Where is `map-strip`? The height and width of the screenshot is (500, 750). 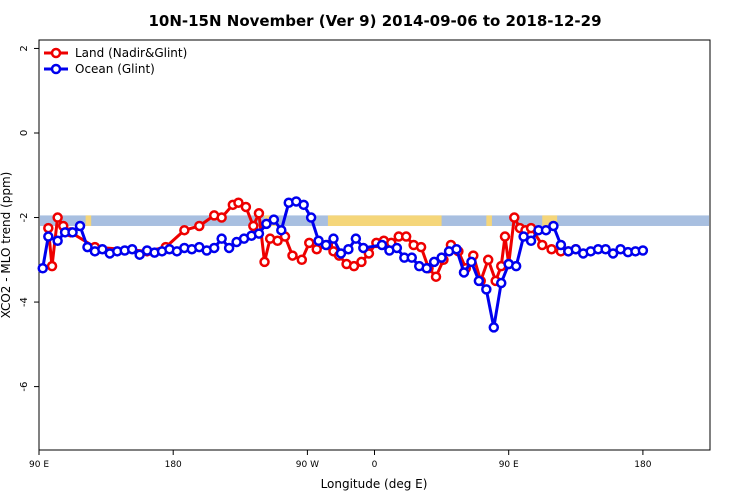 map-strip is located at coordinates (374, 220).